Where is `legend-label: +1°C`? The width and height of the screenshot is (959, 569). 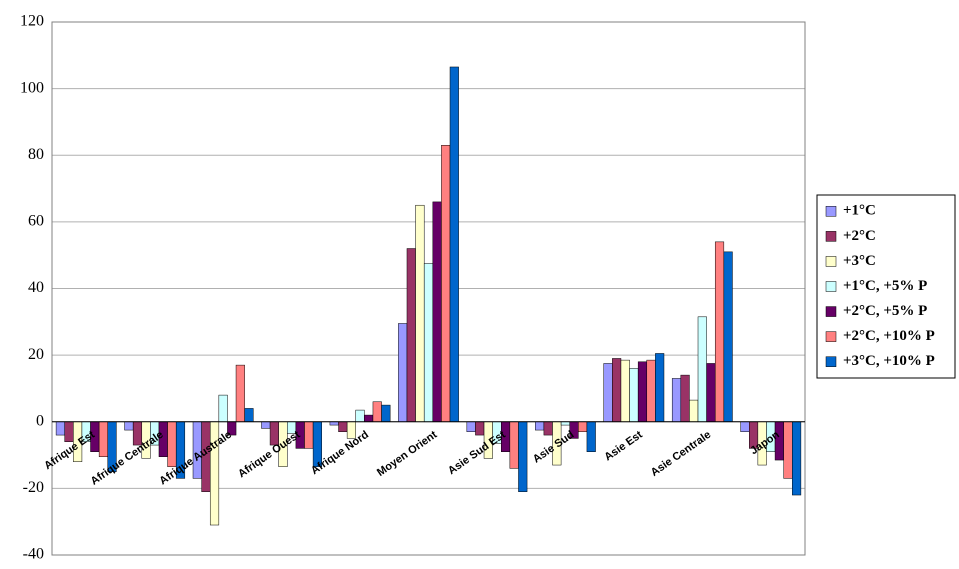
legend-label: +1°C is located at coordinates (859, 211).